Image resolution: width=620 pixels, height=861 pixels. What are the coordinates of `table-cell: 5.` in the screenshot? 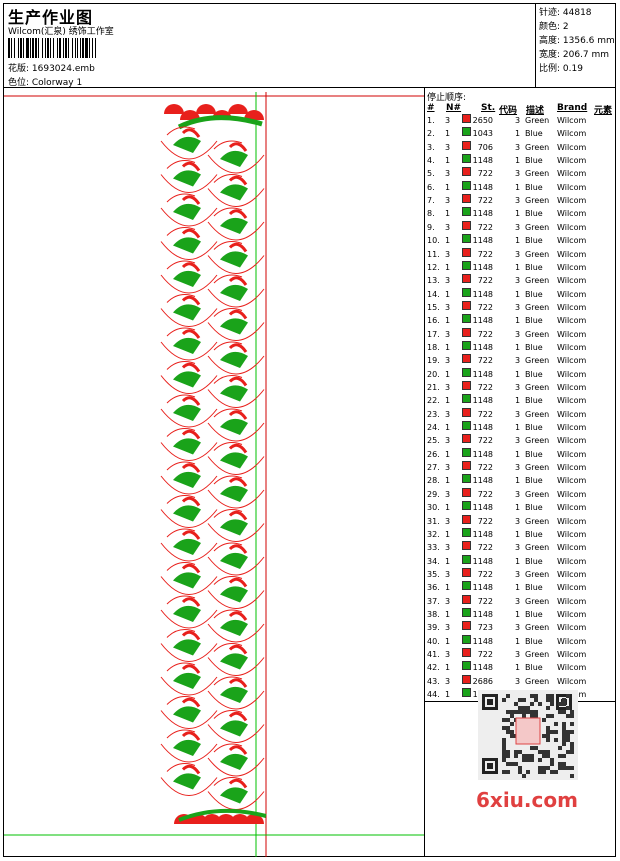 It's located at (431, 174).